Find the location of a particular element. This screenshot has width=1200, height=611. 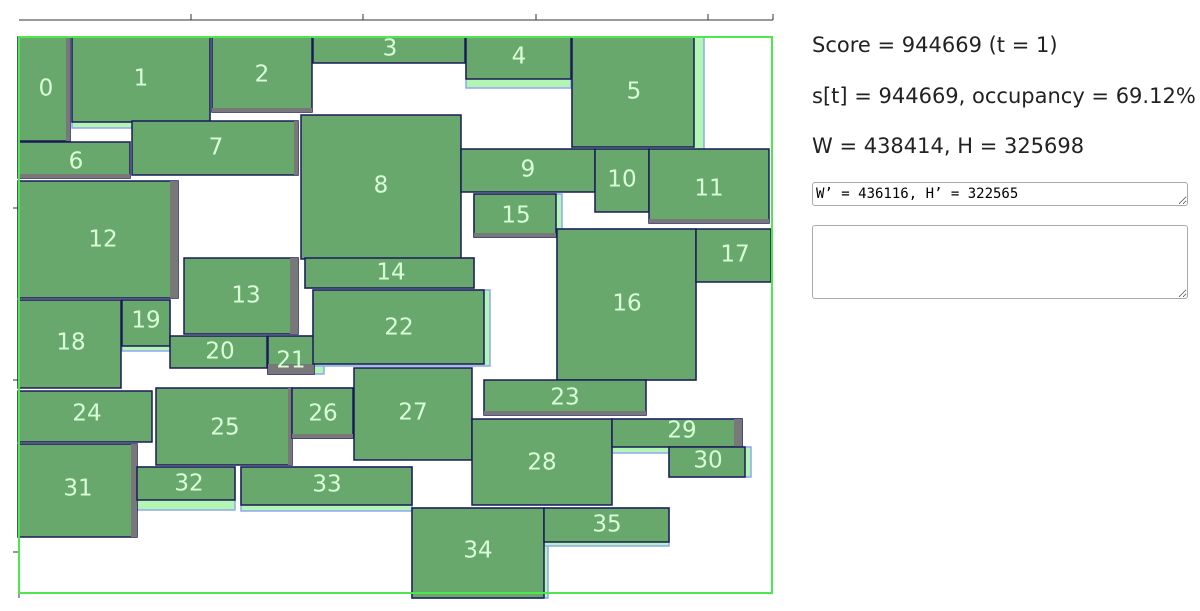

rect-5: 5 is located at coordinates (633, 92).